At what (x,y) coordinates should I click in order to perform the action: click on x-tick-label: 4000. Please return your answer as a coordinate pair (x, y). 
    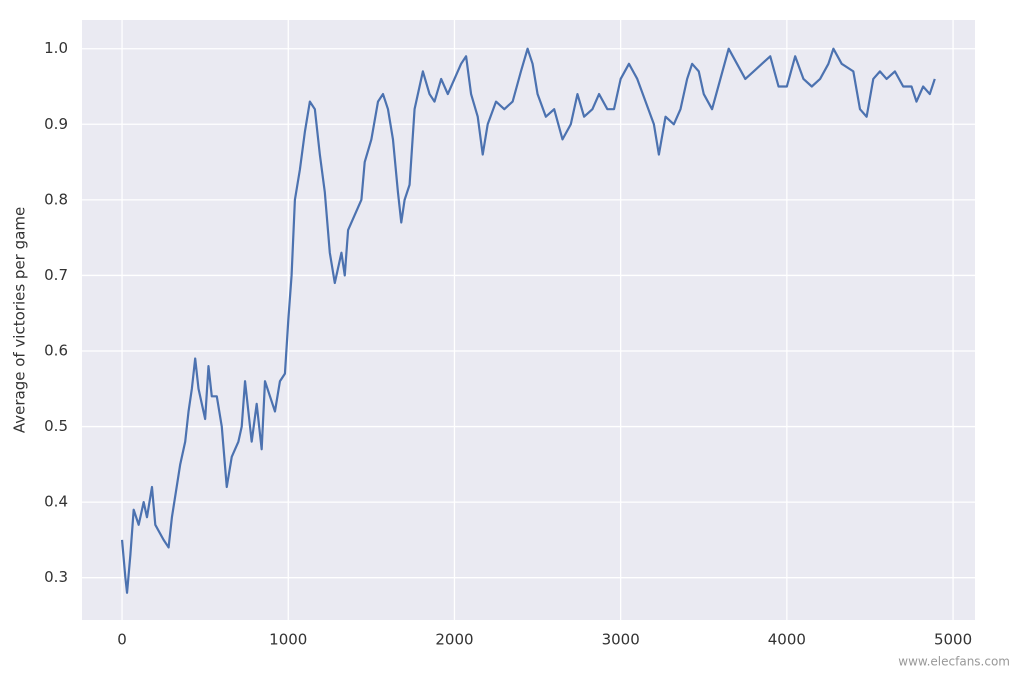
    Looking at the image, I should click on (787, 640).